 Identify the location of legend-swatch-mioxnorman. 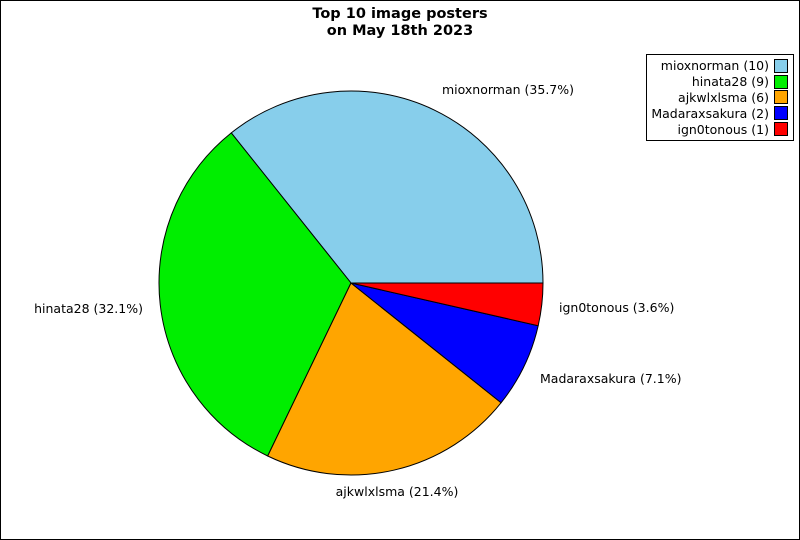
(781, 65).